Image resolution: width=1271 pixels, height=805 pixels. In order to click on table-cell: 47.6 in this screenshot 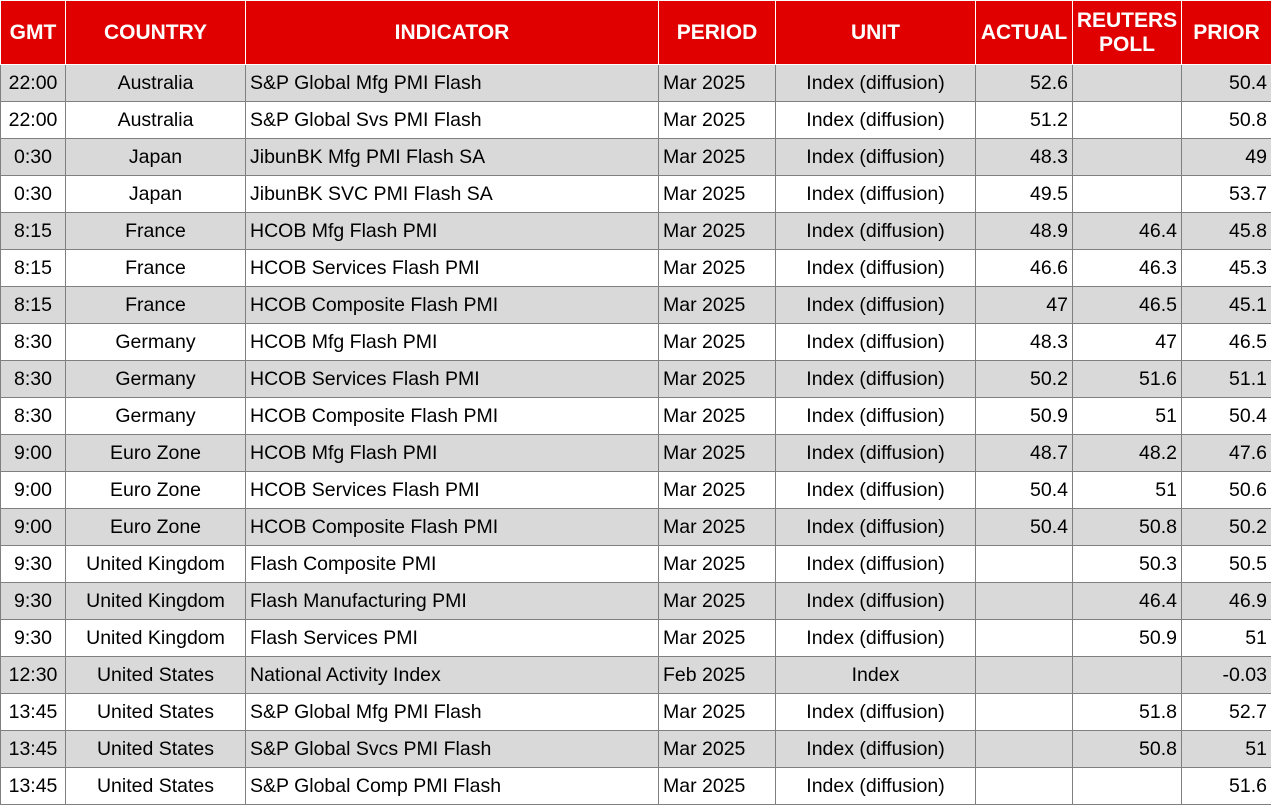, I will do `click(1226, 453)`.